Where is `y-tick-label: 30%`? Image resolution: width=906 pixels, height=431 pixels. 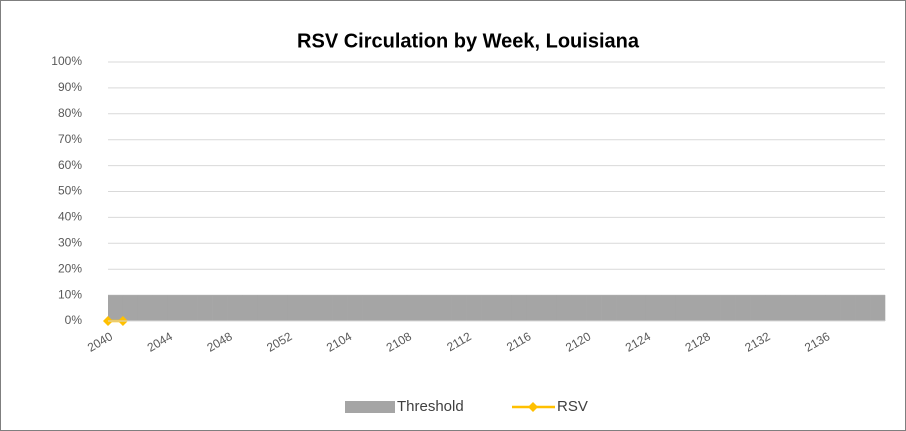 y-tick-label: 30% is located at coordinates (70, 242).